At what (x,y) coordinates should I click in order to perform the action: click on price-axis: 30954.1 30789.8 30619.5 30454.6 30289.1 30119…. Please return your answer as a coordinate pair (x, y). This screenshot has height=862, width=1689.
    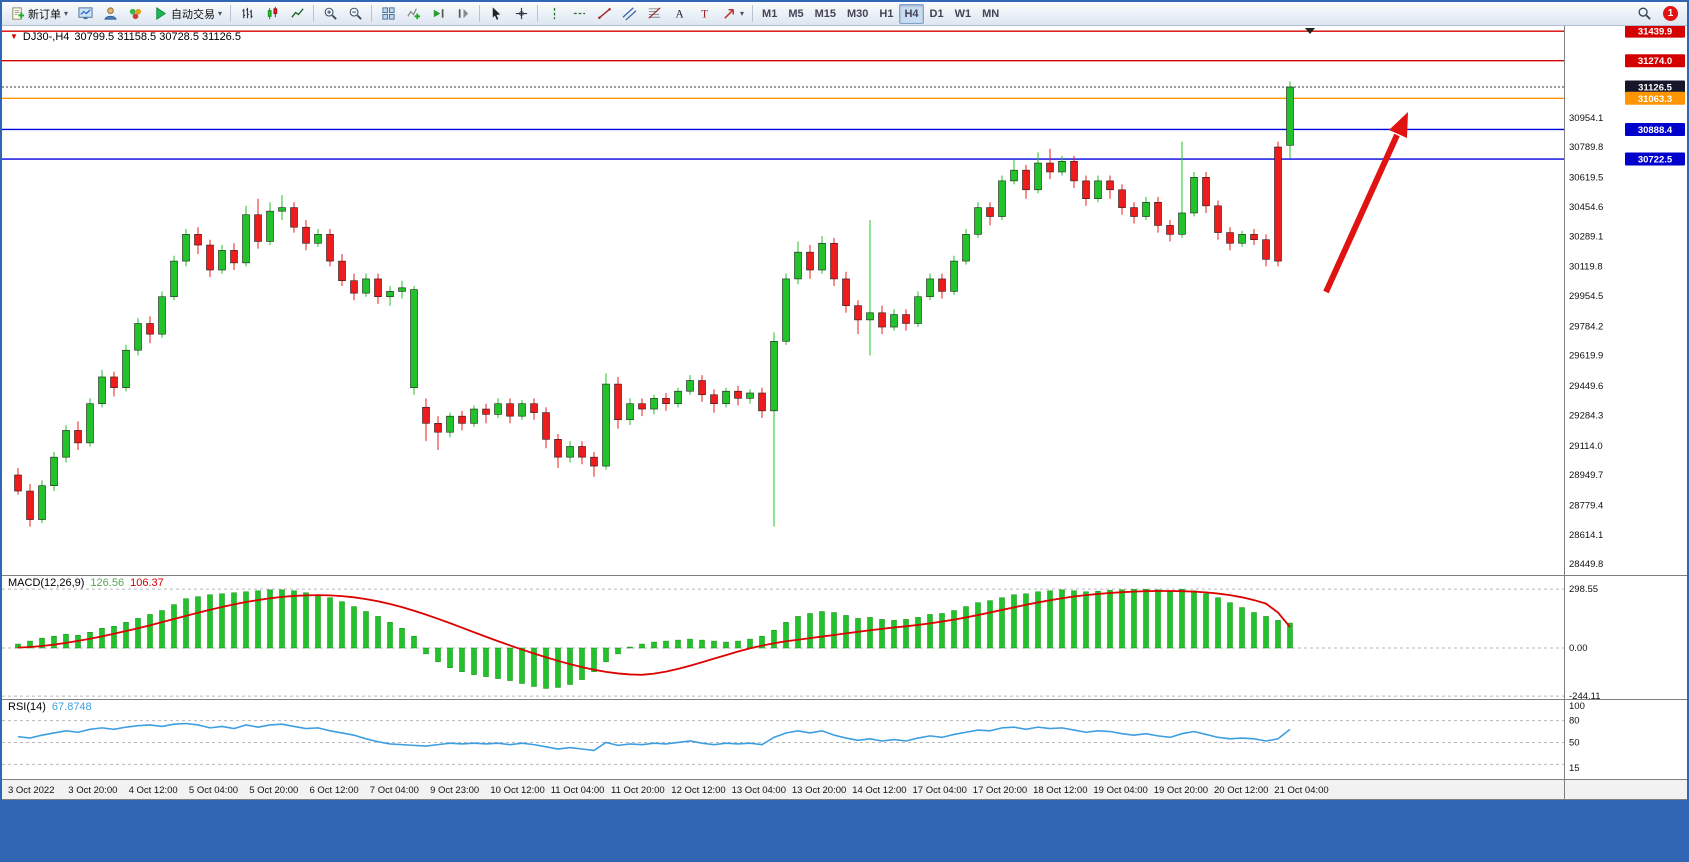
    Looking at the image, I should click on (1586, 341).